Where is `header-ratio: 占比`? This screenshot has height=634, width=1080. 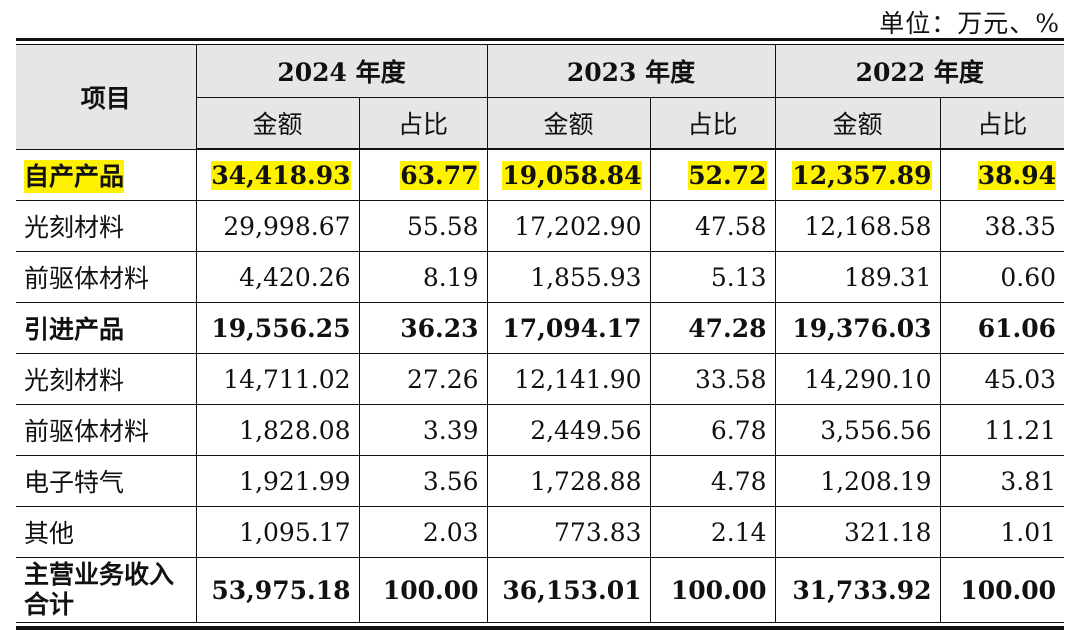 header-ratio: 占比 is located at coordinates (1002, 123).